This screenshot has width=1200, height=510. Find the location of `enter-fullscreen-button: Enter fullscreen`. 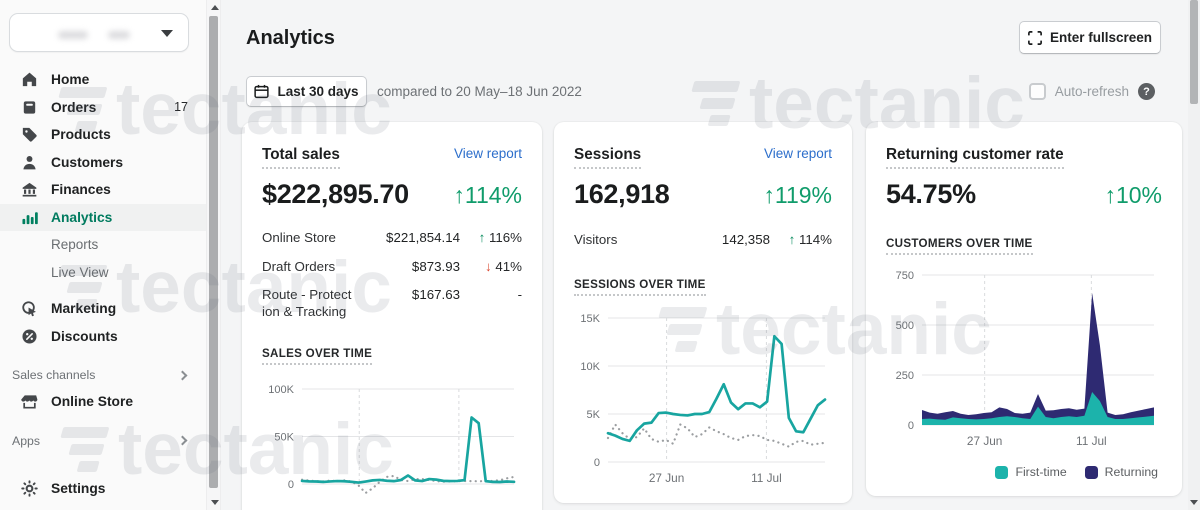

enter-fullscreen-button: Enter fullscreen is located at coordinates (1090, 37).